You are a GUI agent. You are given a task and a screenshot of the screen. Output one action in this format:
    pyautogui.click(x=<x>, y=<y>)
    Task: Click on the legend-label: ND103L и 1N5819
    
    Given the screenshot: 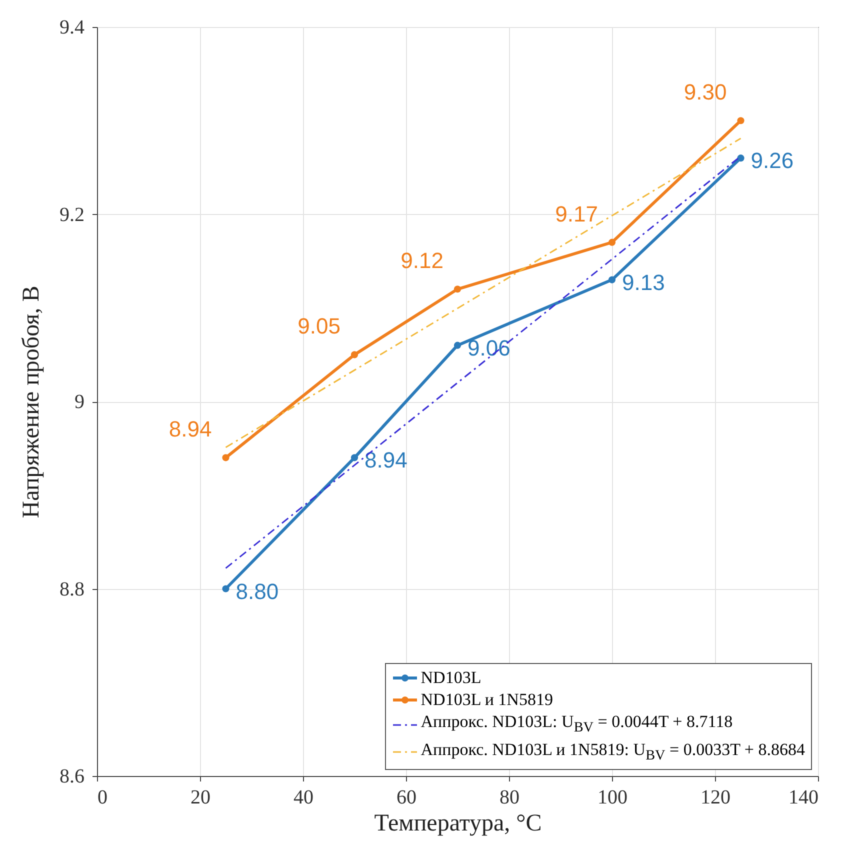 What is the action you would take?
    pyautogui.click(x=486, y=700)
    